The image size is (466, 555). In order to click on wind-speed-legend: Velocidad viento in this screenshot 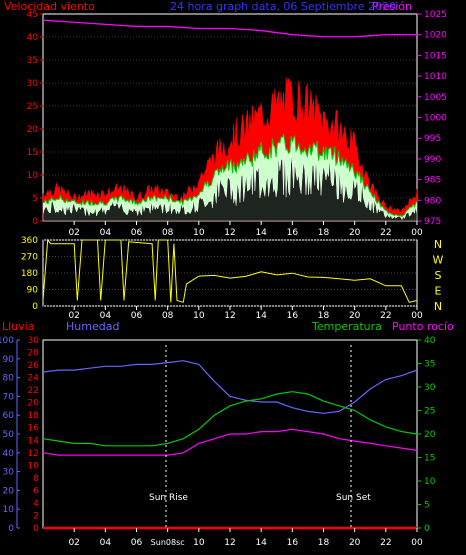, I will do `click(49, 6)`.